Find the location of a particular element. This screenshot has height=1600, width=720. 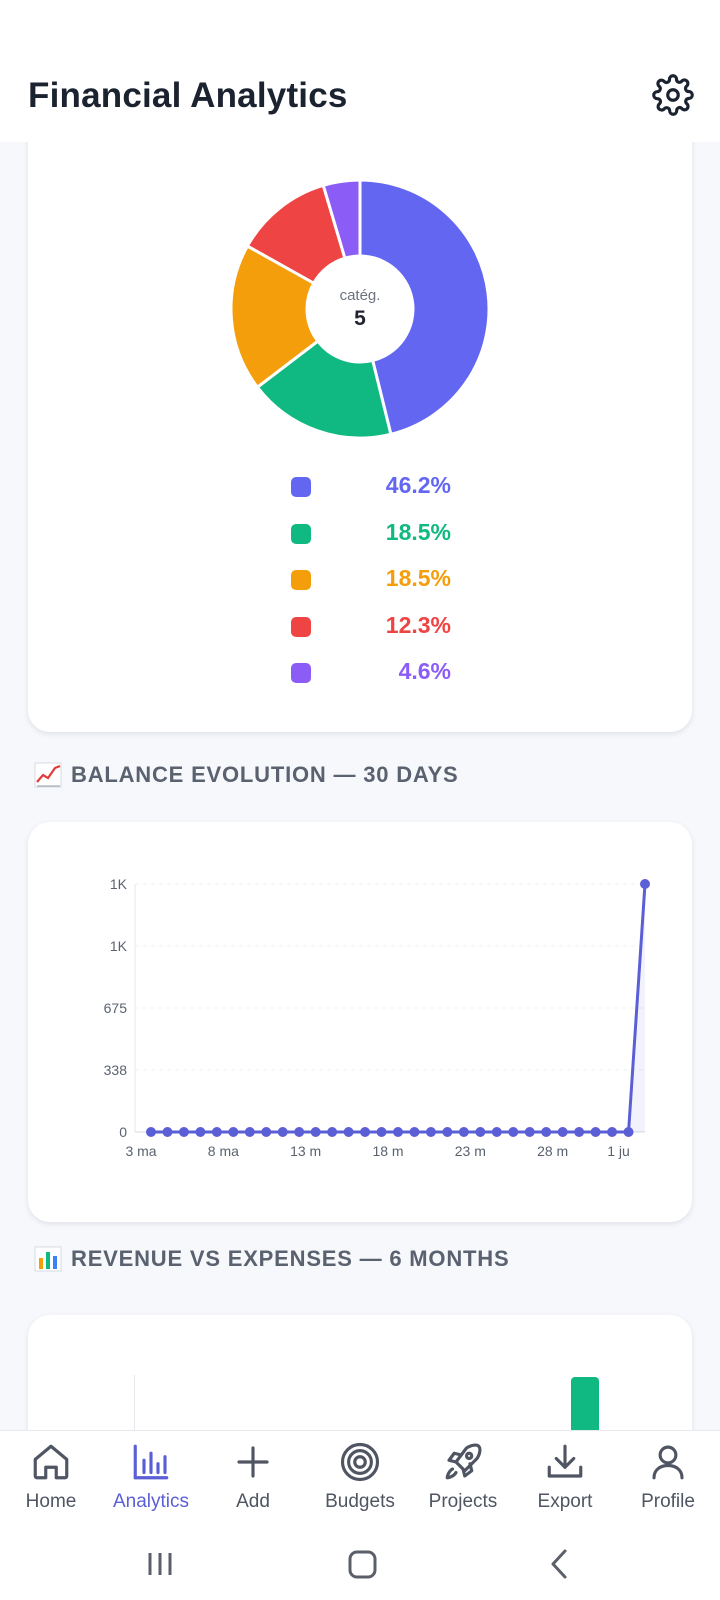

back-chevron-icon is located at coordinates (559, 1564).